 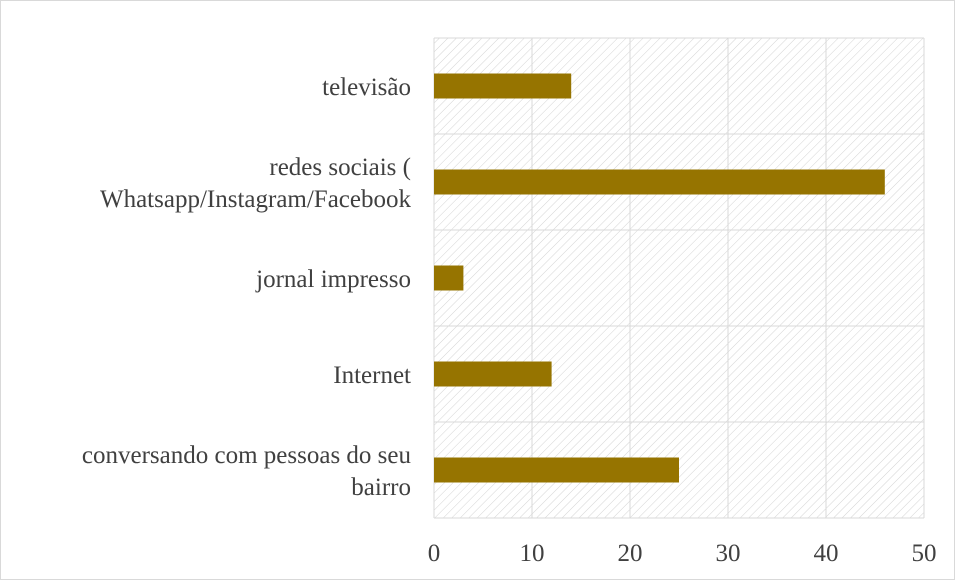 I want to click on category-label-line: bairro, so click(x=381, y=487).